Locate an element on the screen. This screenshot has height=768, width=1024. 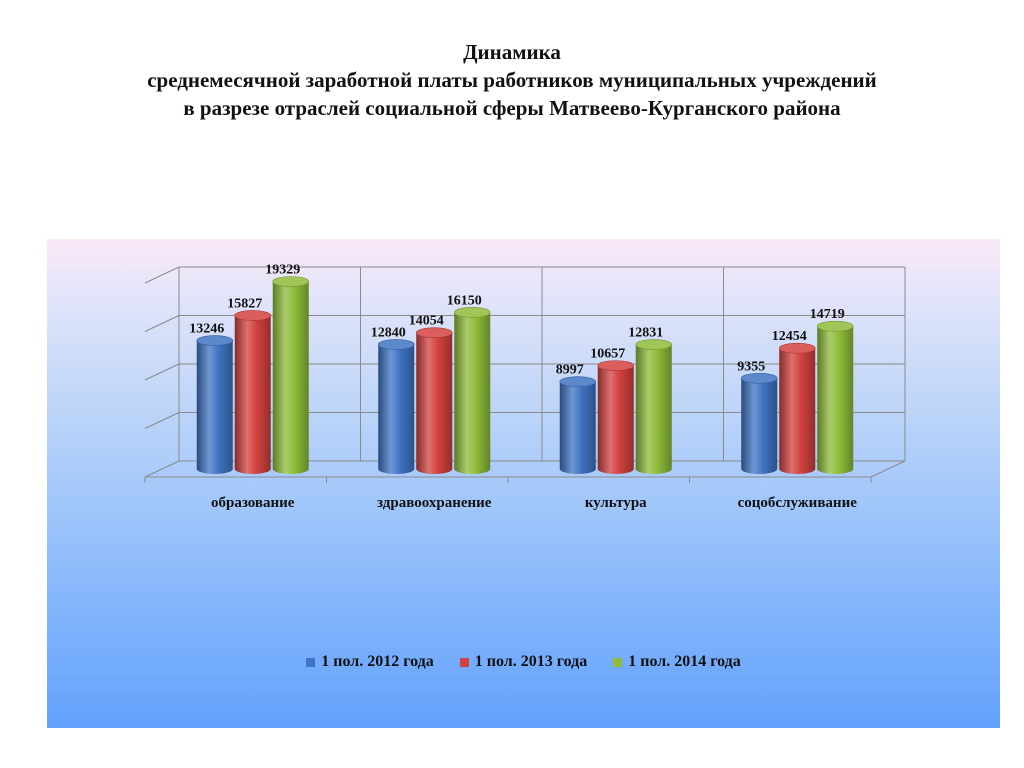
category-label: здравоохранение is located at coordinates (434, 503).